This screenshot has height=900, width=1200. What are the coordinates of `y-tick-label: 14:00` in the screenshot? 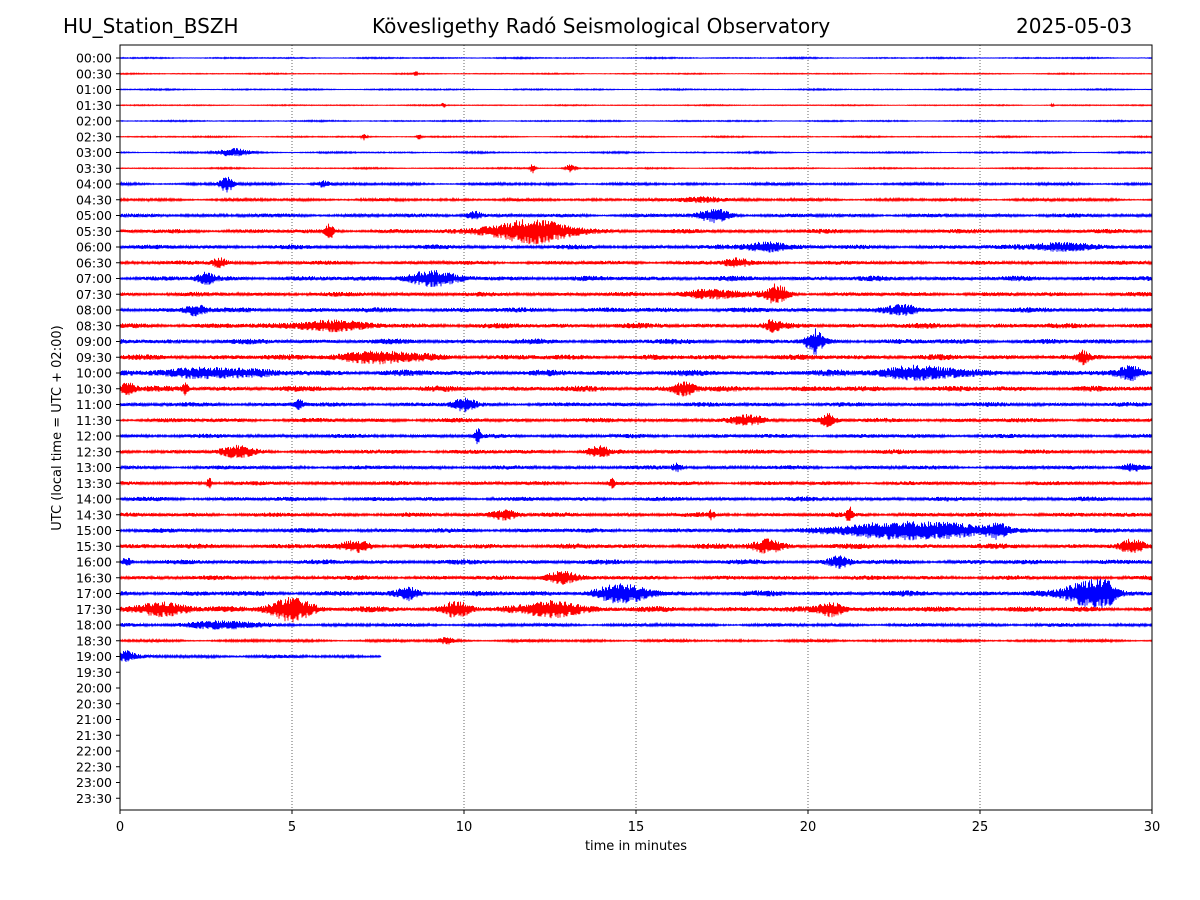 It's located at (94, 499).